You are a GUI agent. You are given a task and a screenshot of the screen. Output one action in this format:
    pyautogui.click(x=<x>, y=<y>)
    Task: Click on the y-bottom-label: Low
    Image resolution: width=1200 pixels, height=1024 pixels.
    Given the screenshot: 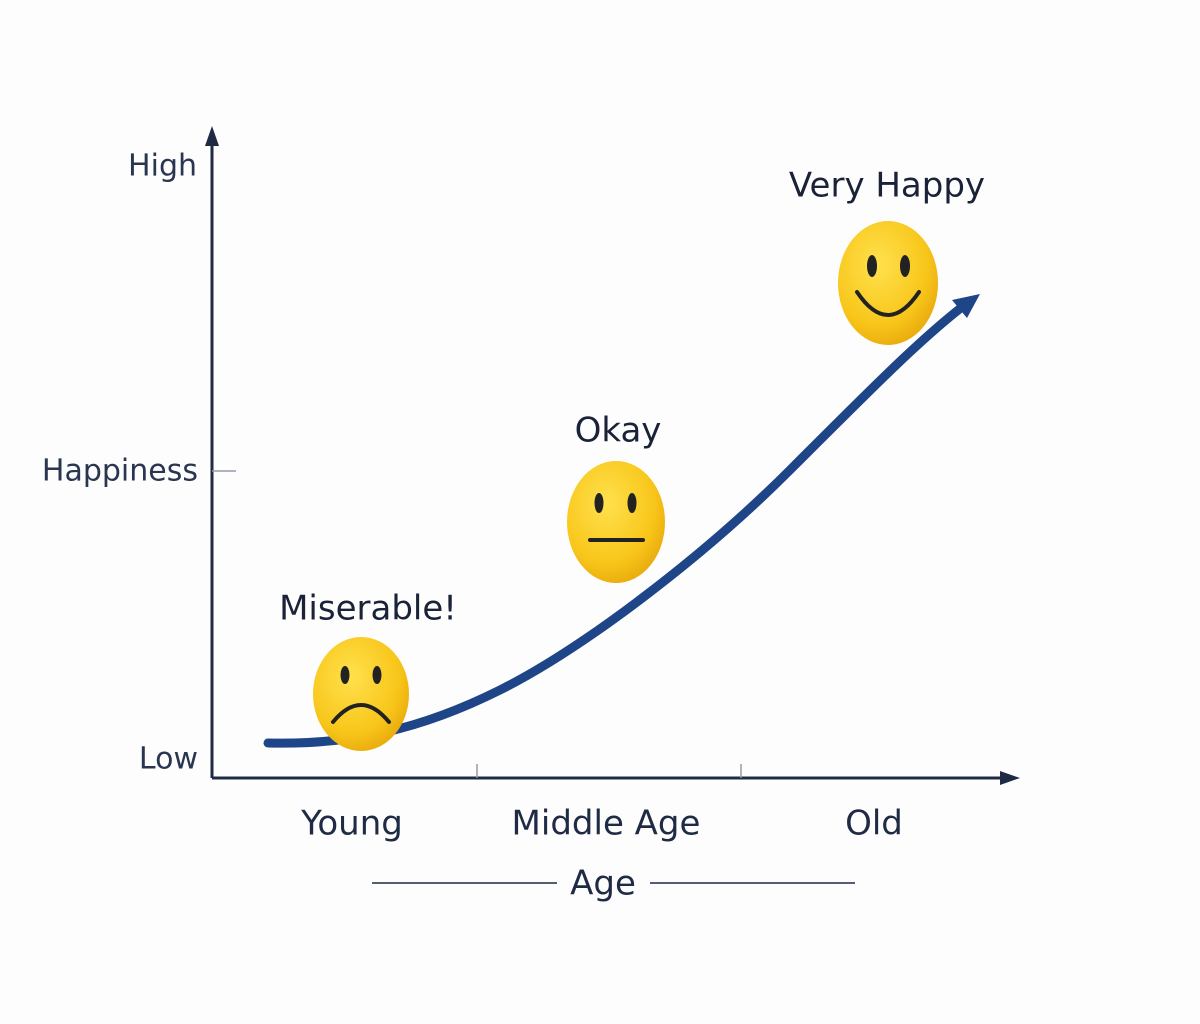 What is the action you would take?
    pyautogui.click(x=168, y=759)
    